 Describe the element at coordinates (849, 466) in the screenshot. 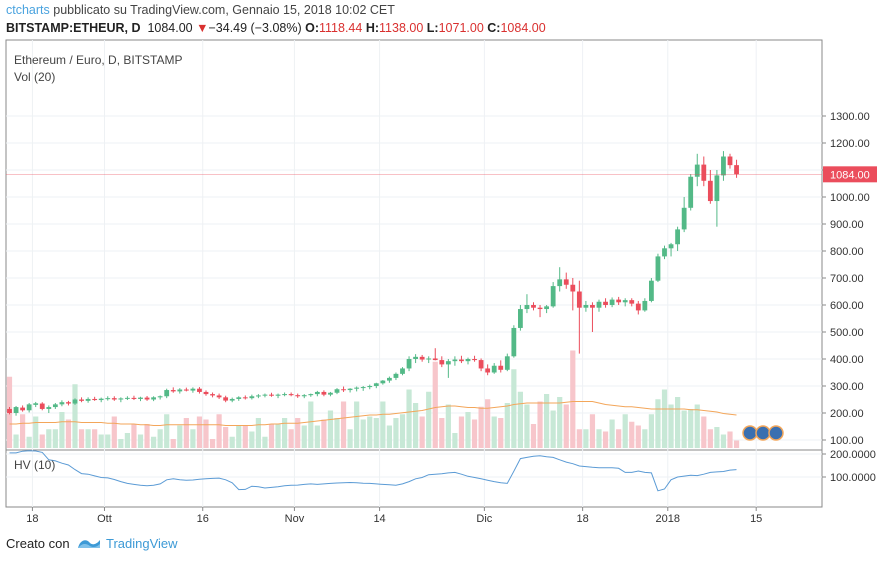

I see `hv-axis: 200.0000 100.0000` at that location.